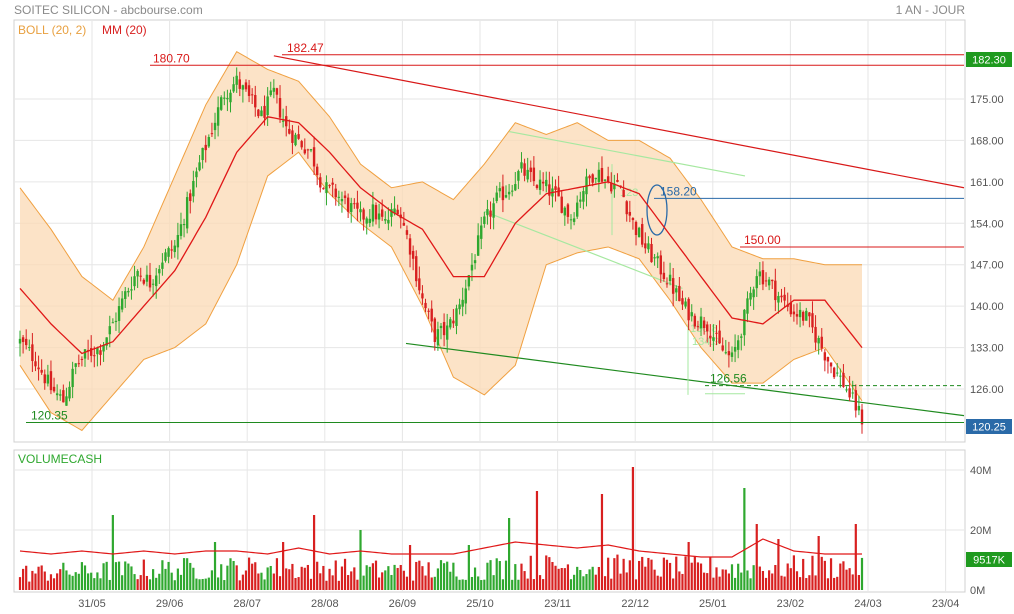 The width and height of the screenshot is (1014, 614). Describe the element at coordinates (987, 390) in the screenshot. I see `y-tick-label: 126.00` at that location.